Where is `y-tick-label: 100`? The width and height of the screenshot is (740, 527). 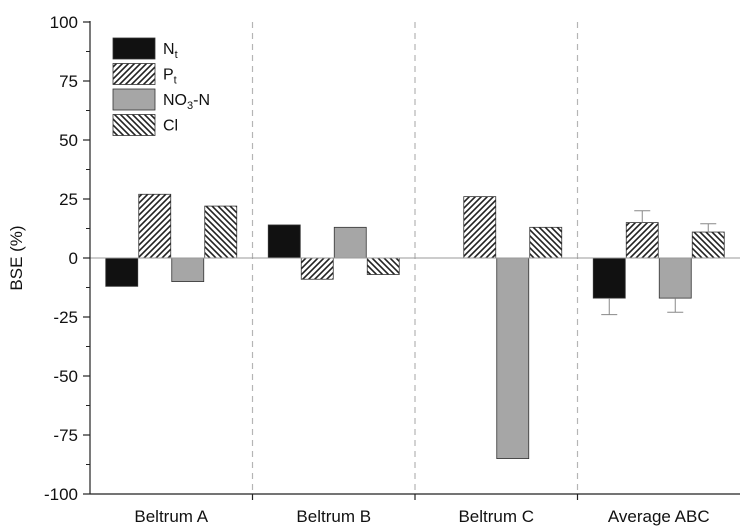 y-tick-label: 100 is located at coordinates (64, 22).